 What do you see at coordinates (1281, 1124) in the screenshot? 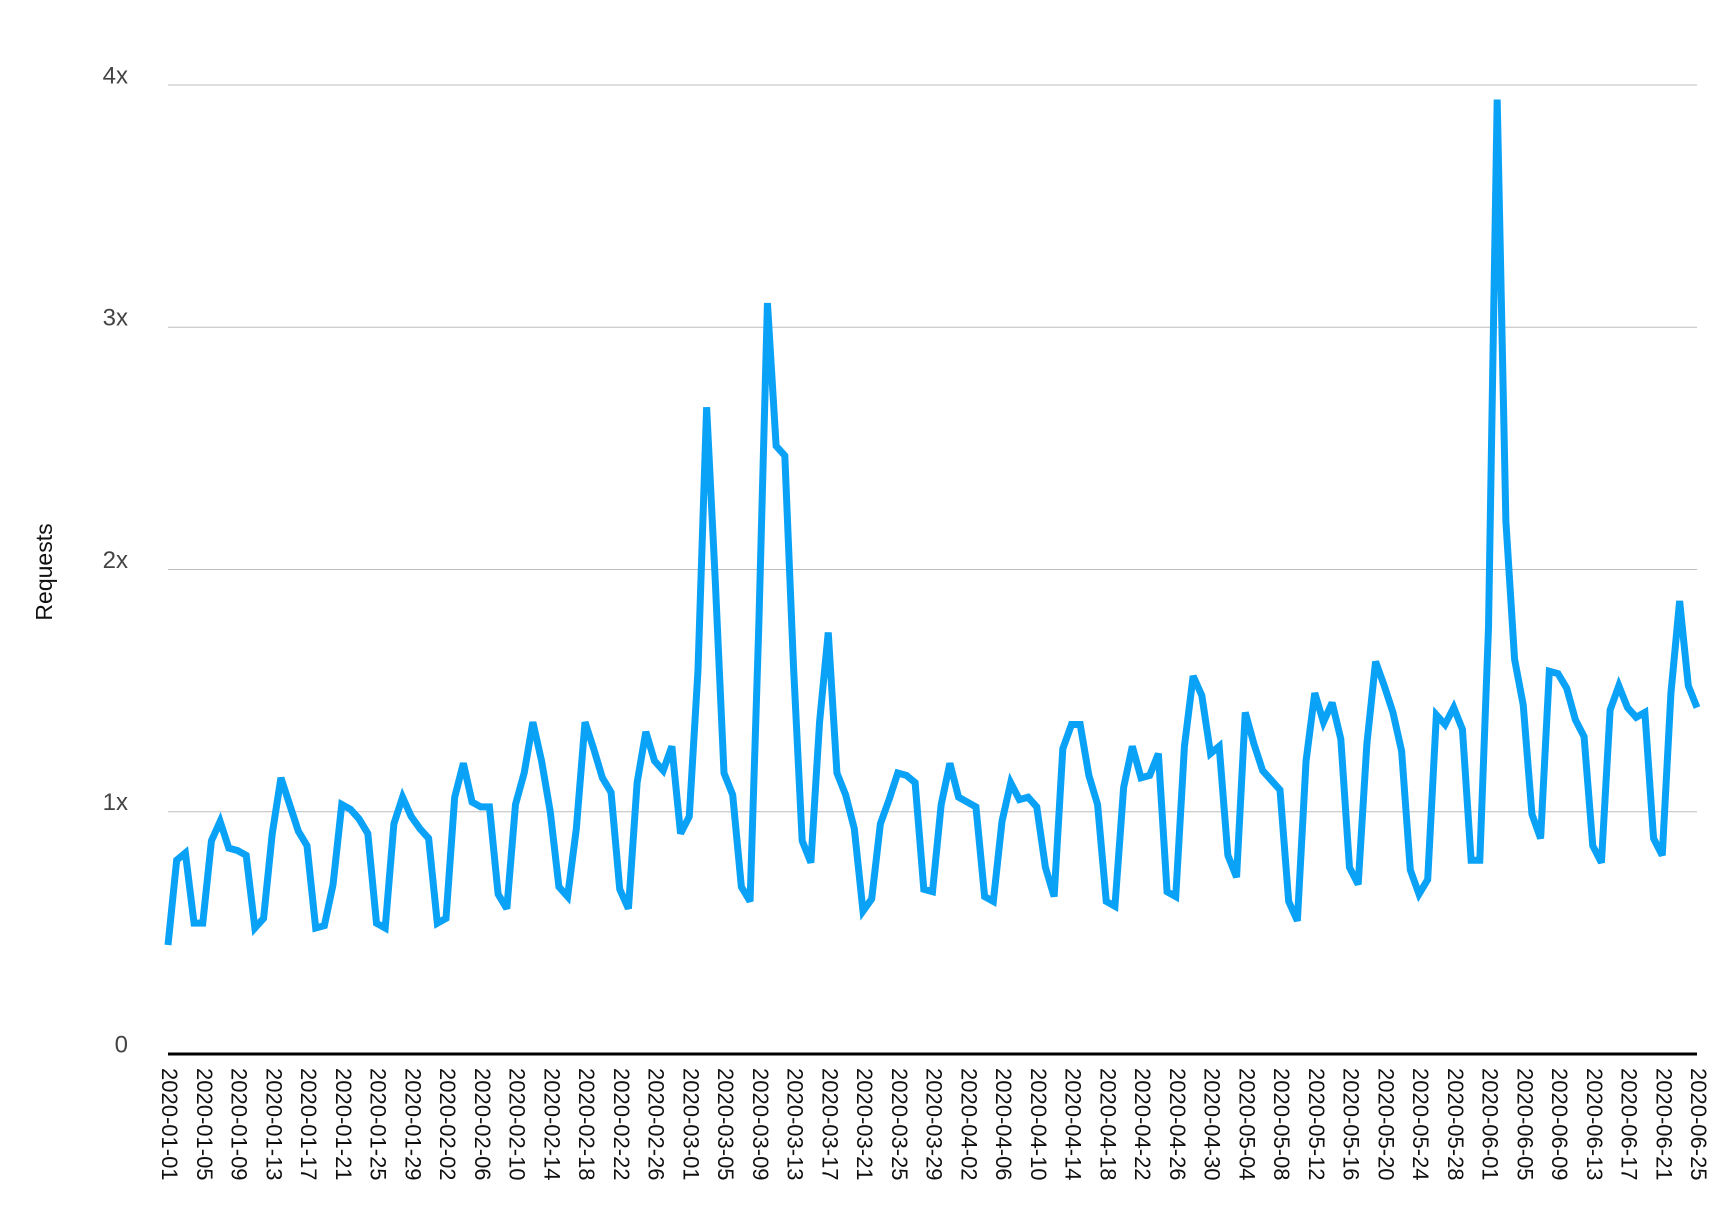
I see `x-tick-label: 2020-05-08` at bounding box center [1281, 1124].